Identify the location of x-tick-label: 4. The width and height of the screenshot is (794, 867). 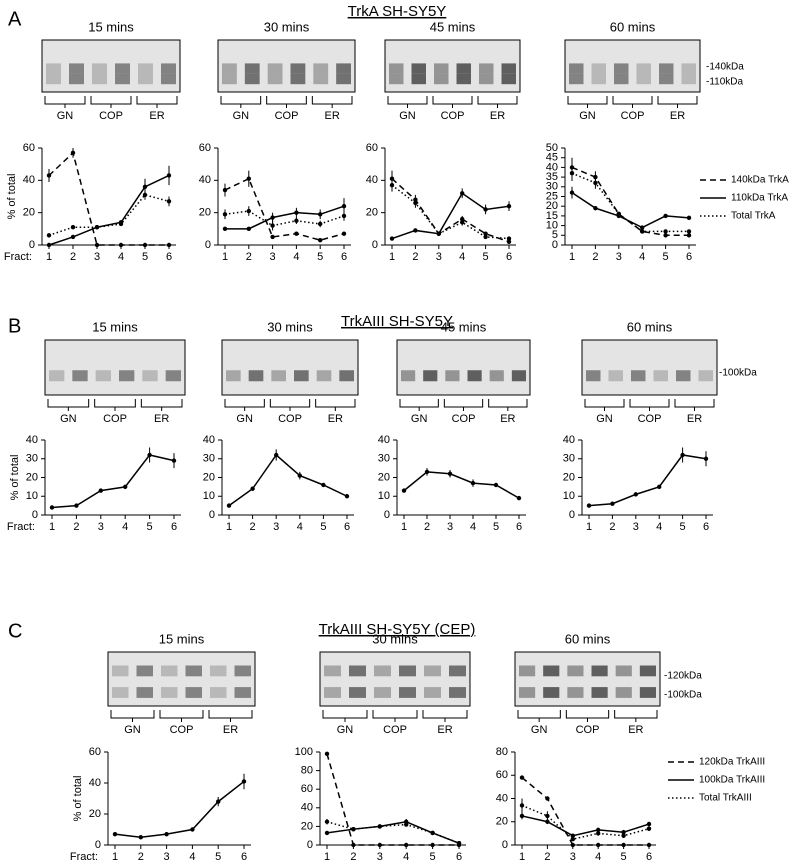
(642, 257).